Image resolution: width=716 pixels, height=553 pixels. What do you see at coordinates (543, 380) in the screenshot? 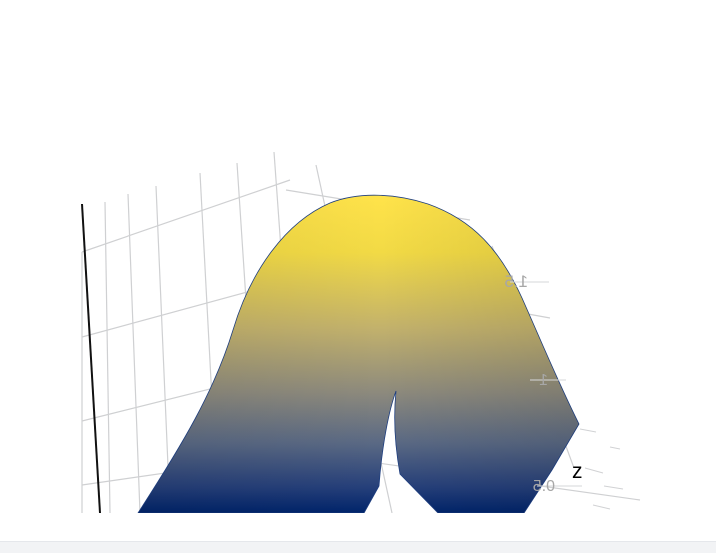
I see `z-tick-label-2: 1` at bounding box center [543, 380].